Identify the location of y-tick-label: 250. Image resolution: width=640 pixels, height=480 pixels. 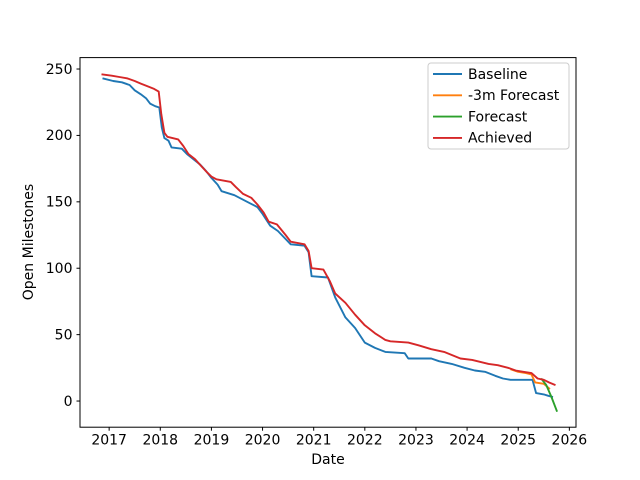
(59, 70).